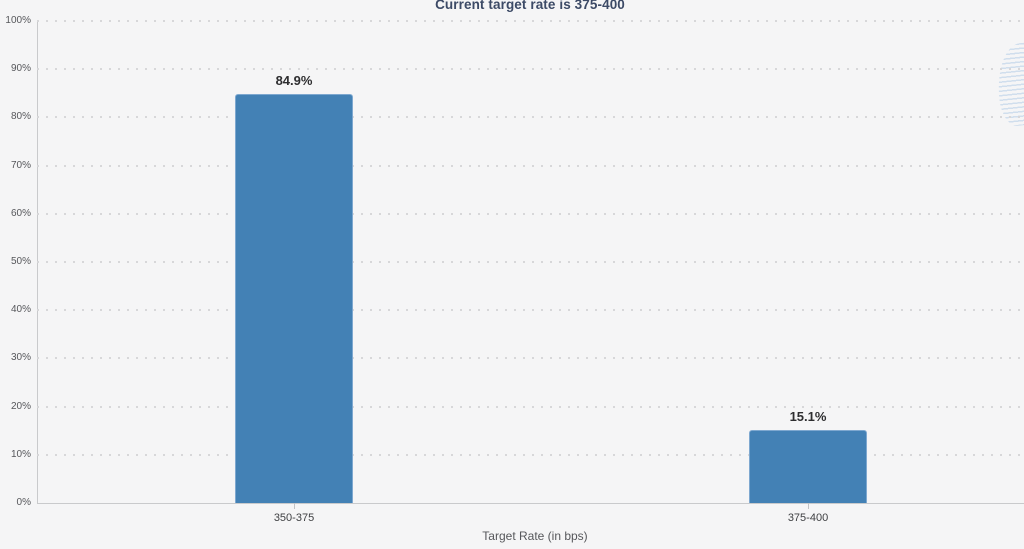 Image resolution: width=1024 pixels, height=549 pixels. Describe the element at coordinates (20, 406) in the screenshot. I see `y-tick-label: 20%` at that location.